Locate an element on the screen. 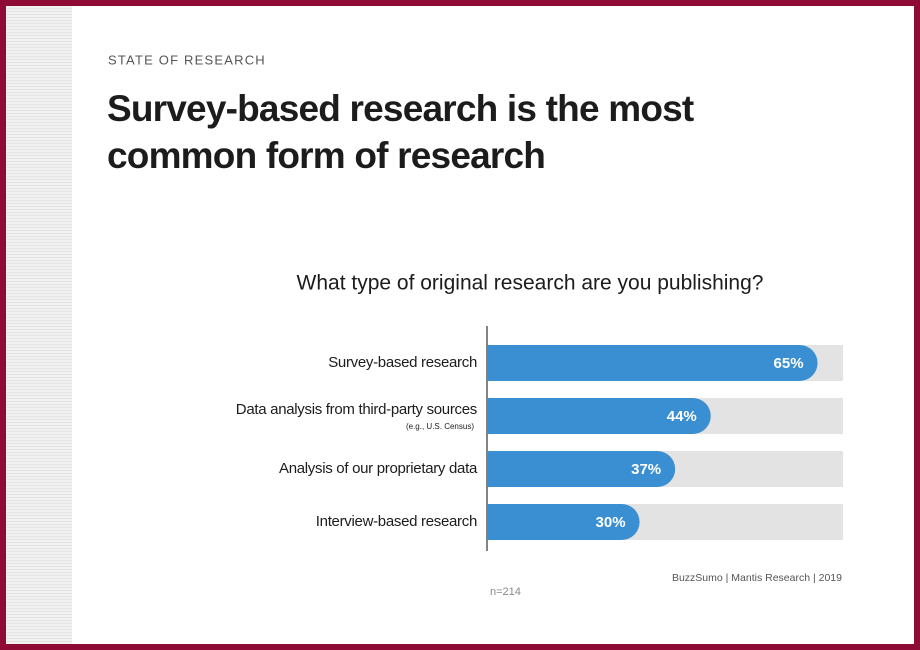 This screenshot has width=920, height=650. source: BuzzSumo | Mantis Research | 2019 is located at coordinates (757, 578).